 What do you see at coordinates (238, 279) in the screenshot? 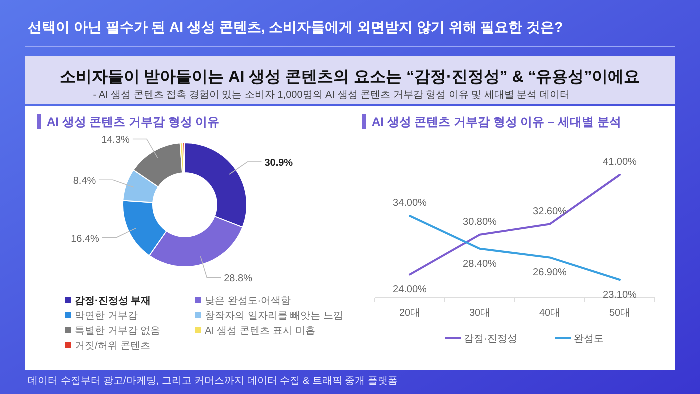
I see `data-label: 28.8%` at bounding box center [238, 279].